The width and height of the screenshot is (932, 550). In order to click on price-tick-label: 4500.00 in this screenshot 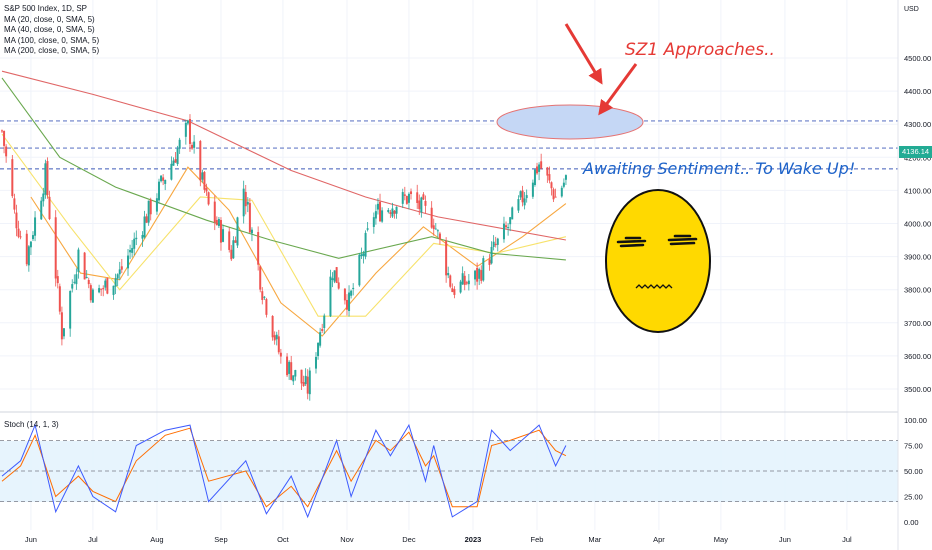, I will do `click(917, 58)`.